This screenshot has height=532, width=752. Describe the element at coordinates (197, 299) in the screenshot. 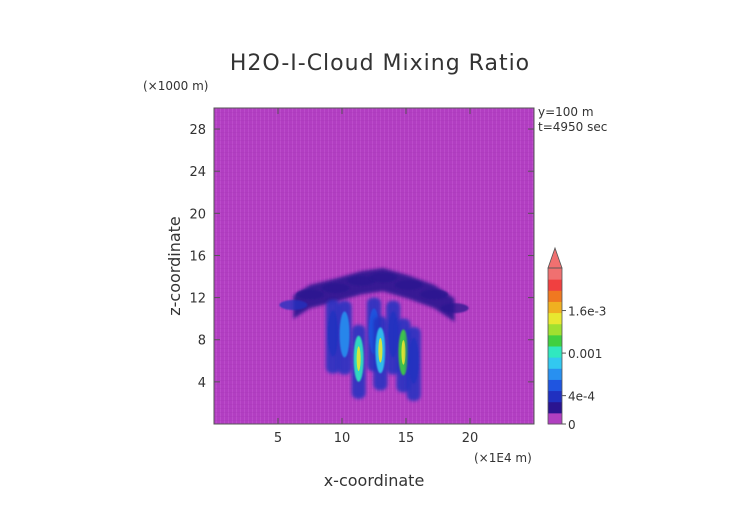

I see `y-tick-label: 12` at that location.